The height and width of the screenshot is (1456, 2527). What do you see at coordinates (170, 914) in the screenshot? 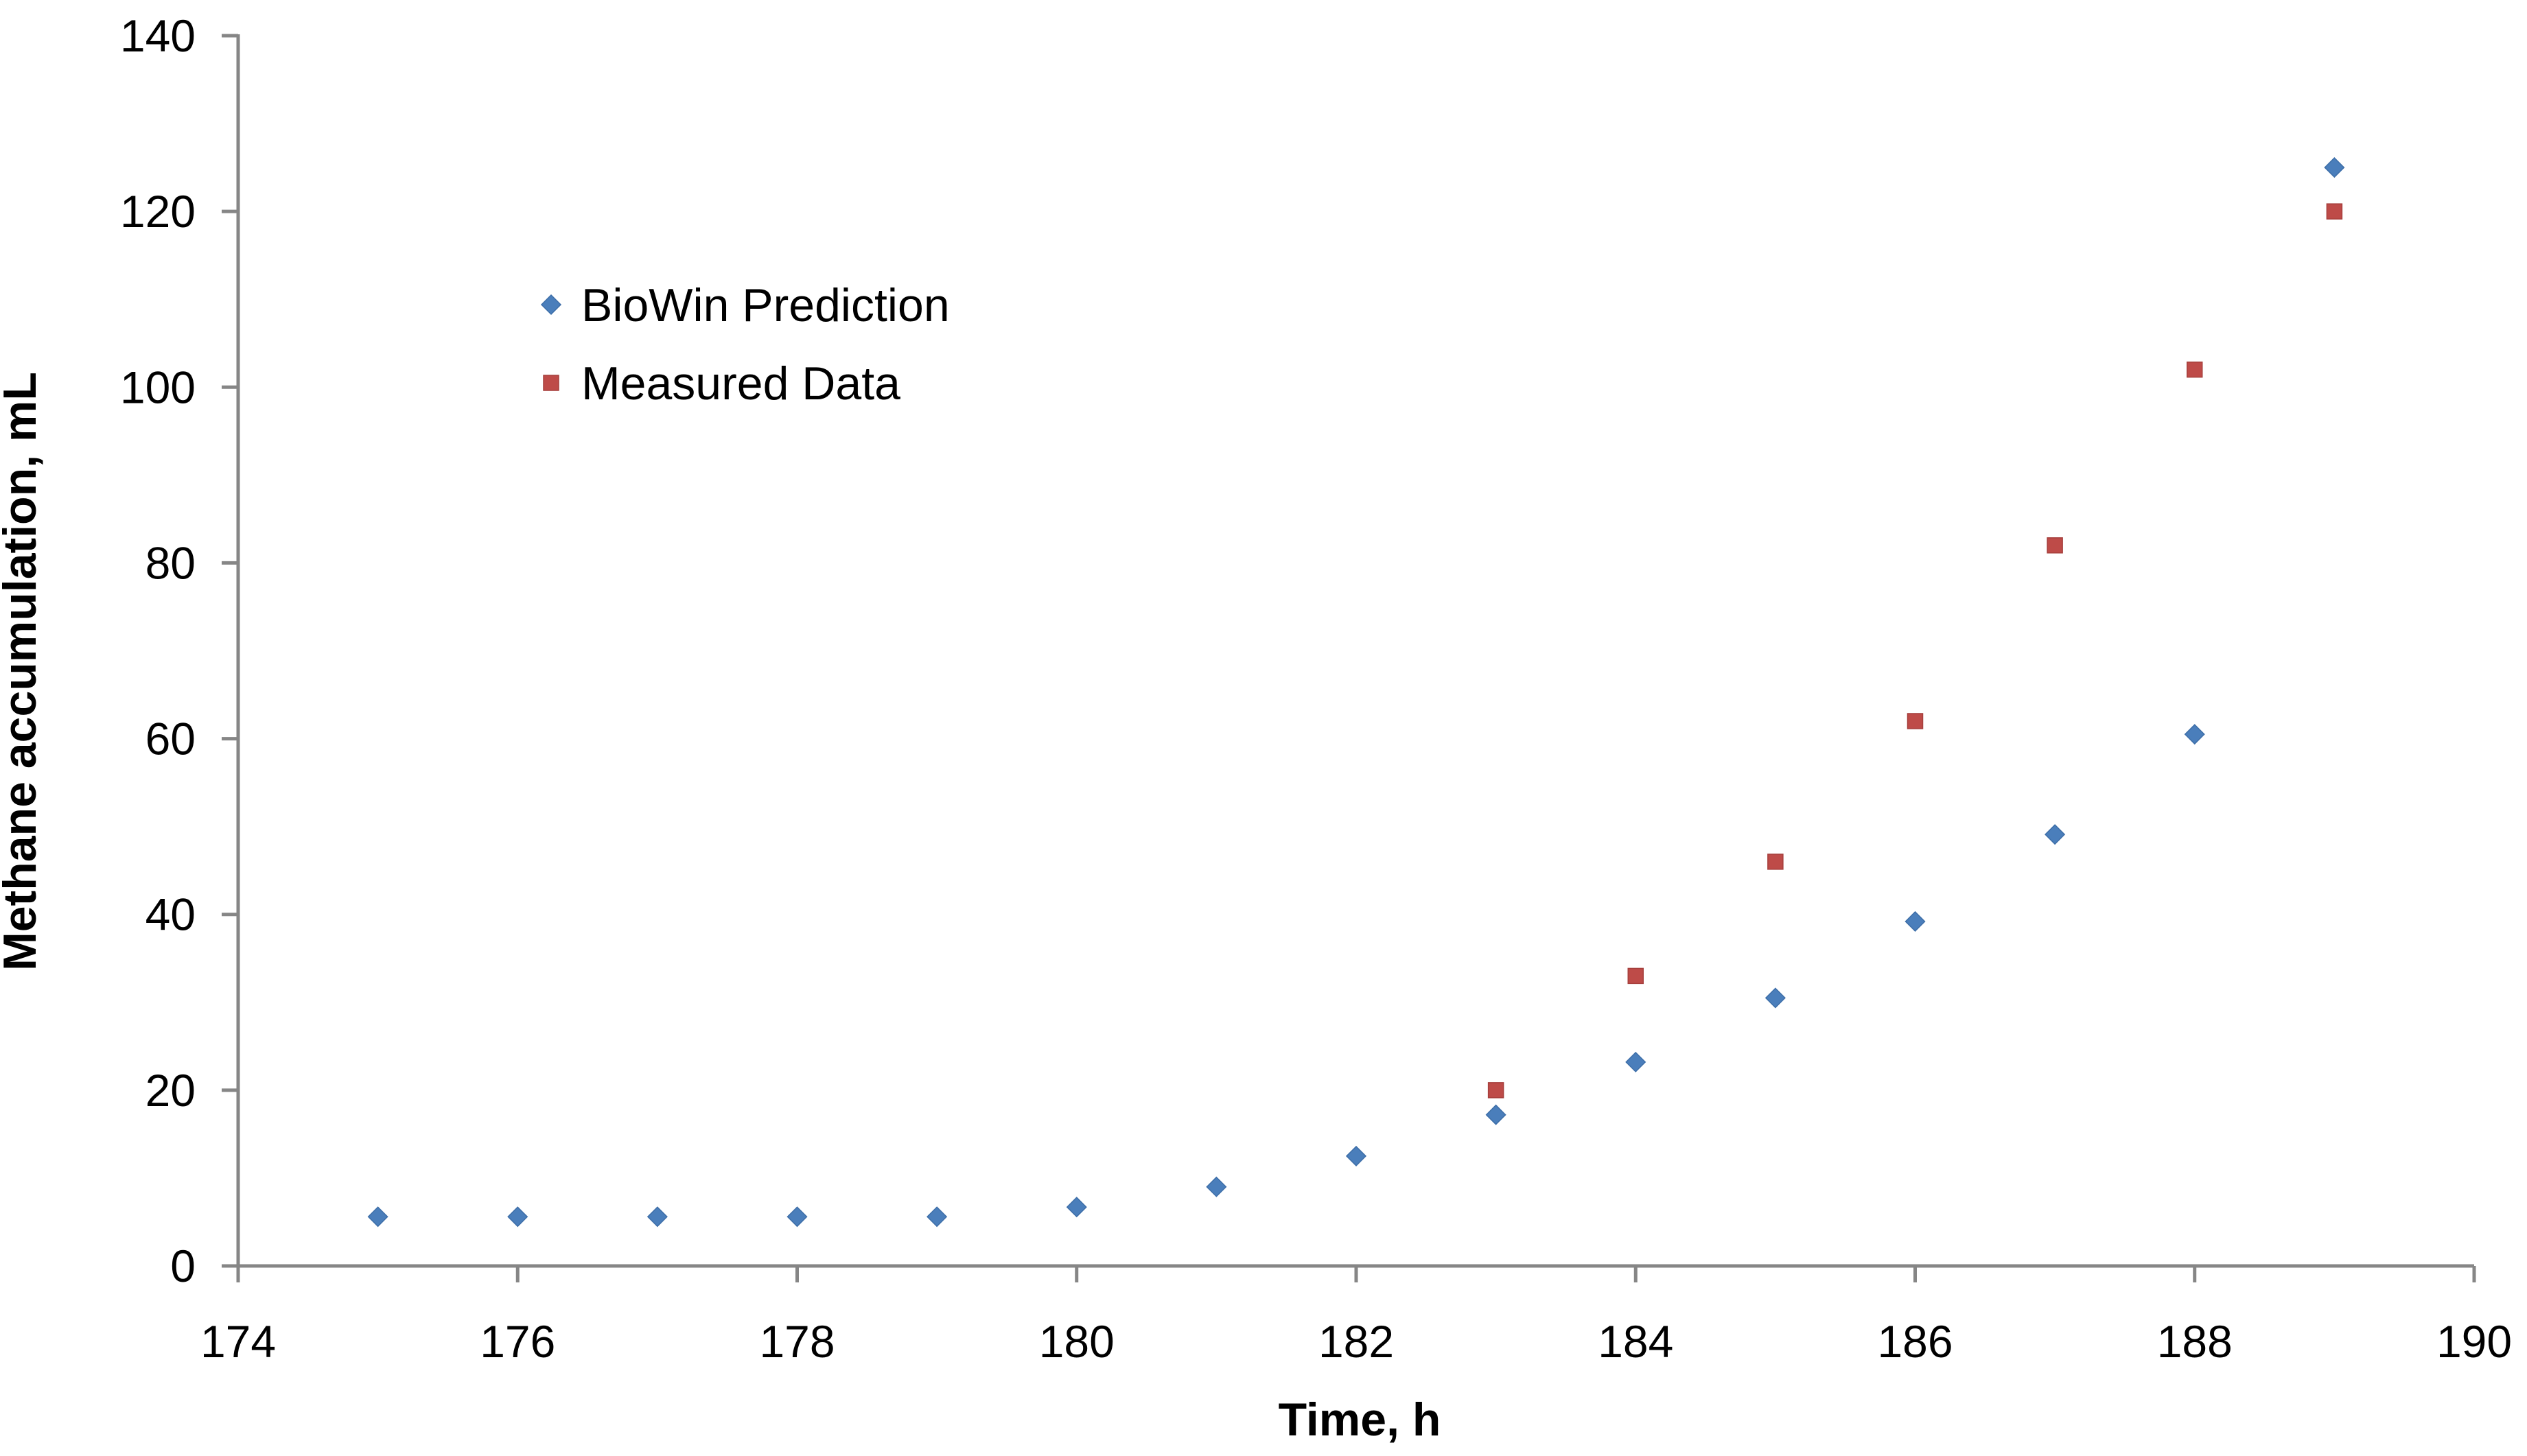
I see `y-tick-label: 40` at bounding box center [170, 914].